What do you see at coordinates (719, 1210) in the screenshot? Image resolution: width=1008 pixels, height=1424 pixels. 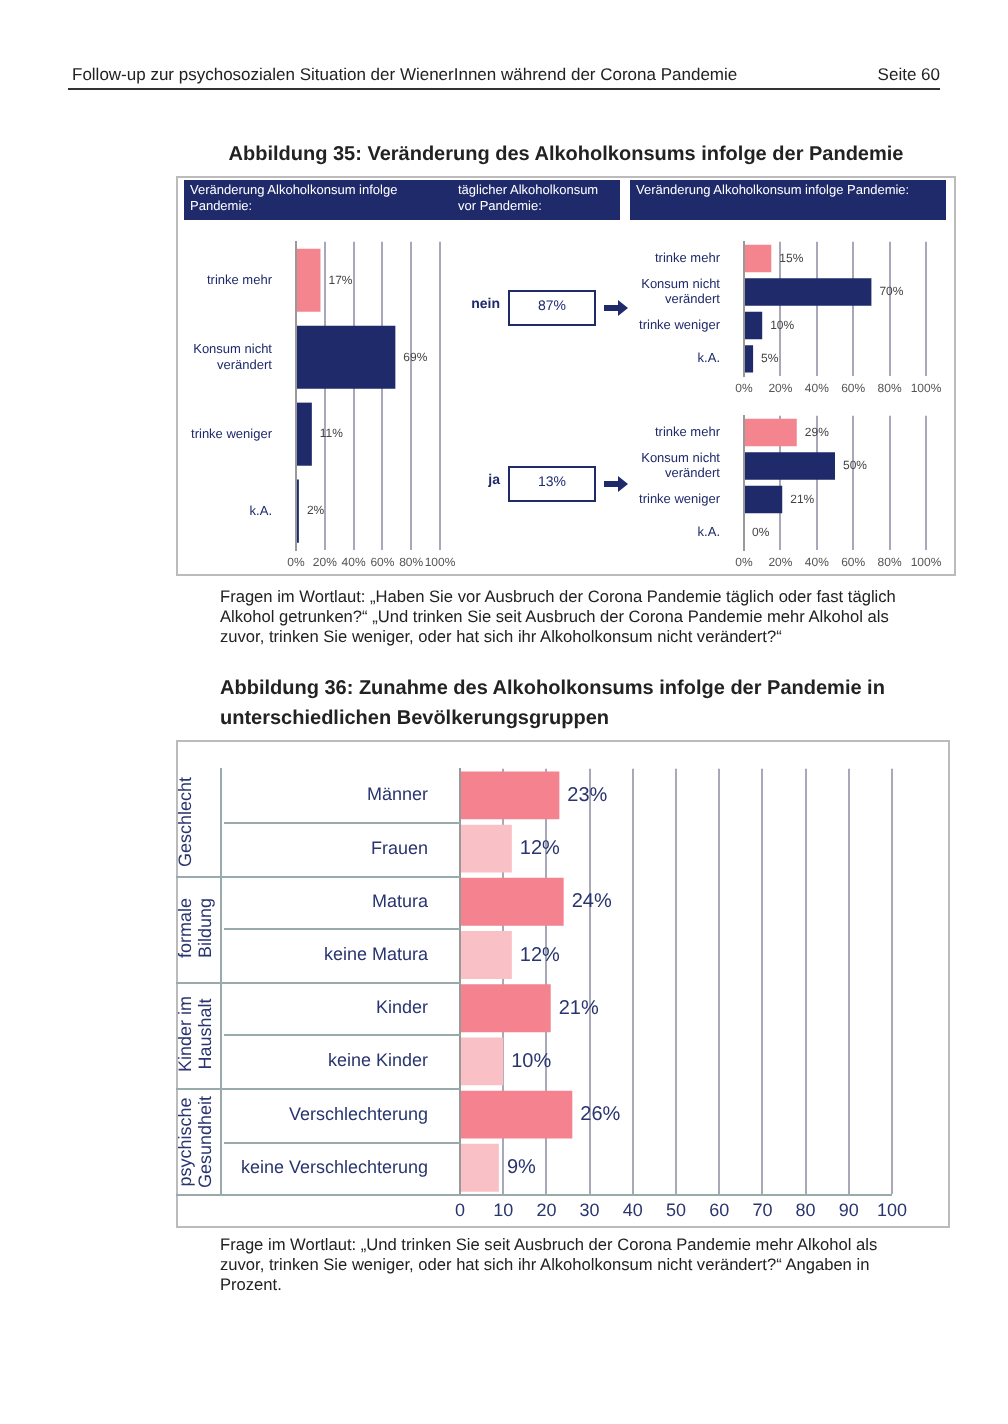 I see `x-tick-label: 60` at bounding box center [719, 1210].